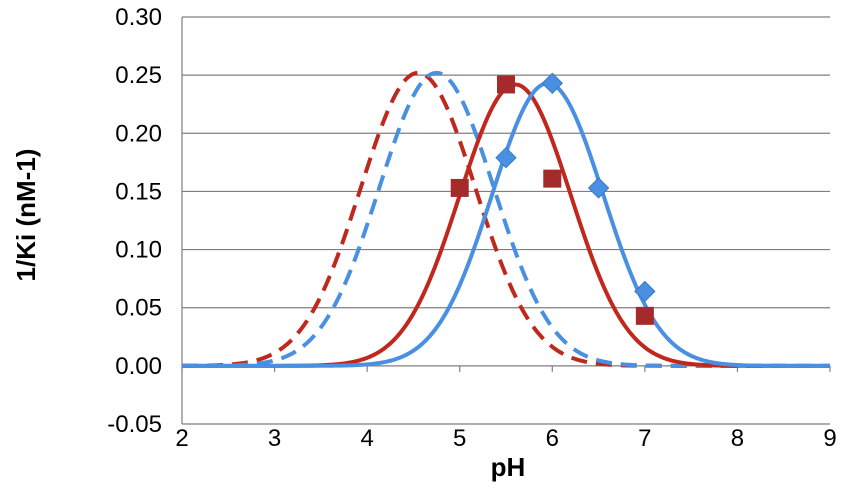  Describe the element at coordinates (737, 438) in the screenshot. I see `x-tick-label: 8` at that location.